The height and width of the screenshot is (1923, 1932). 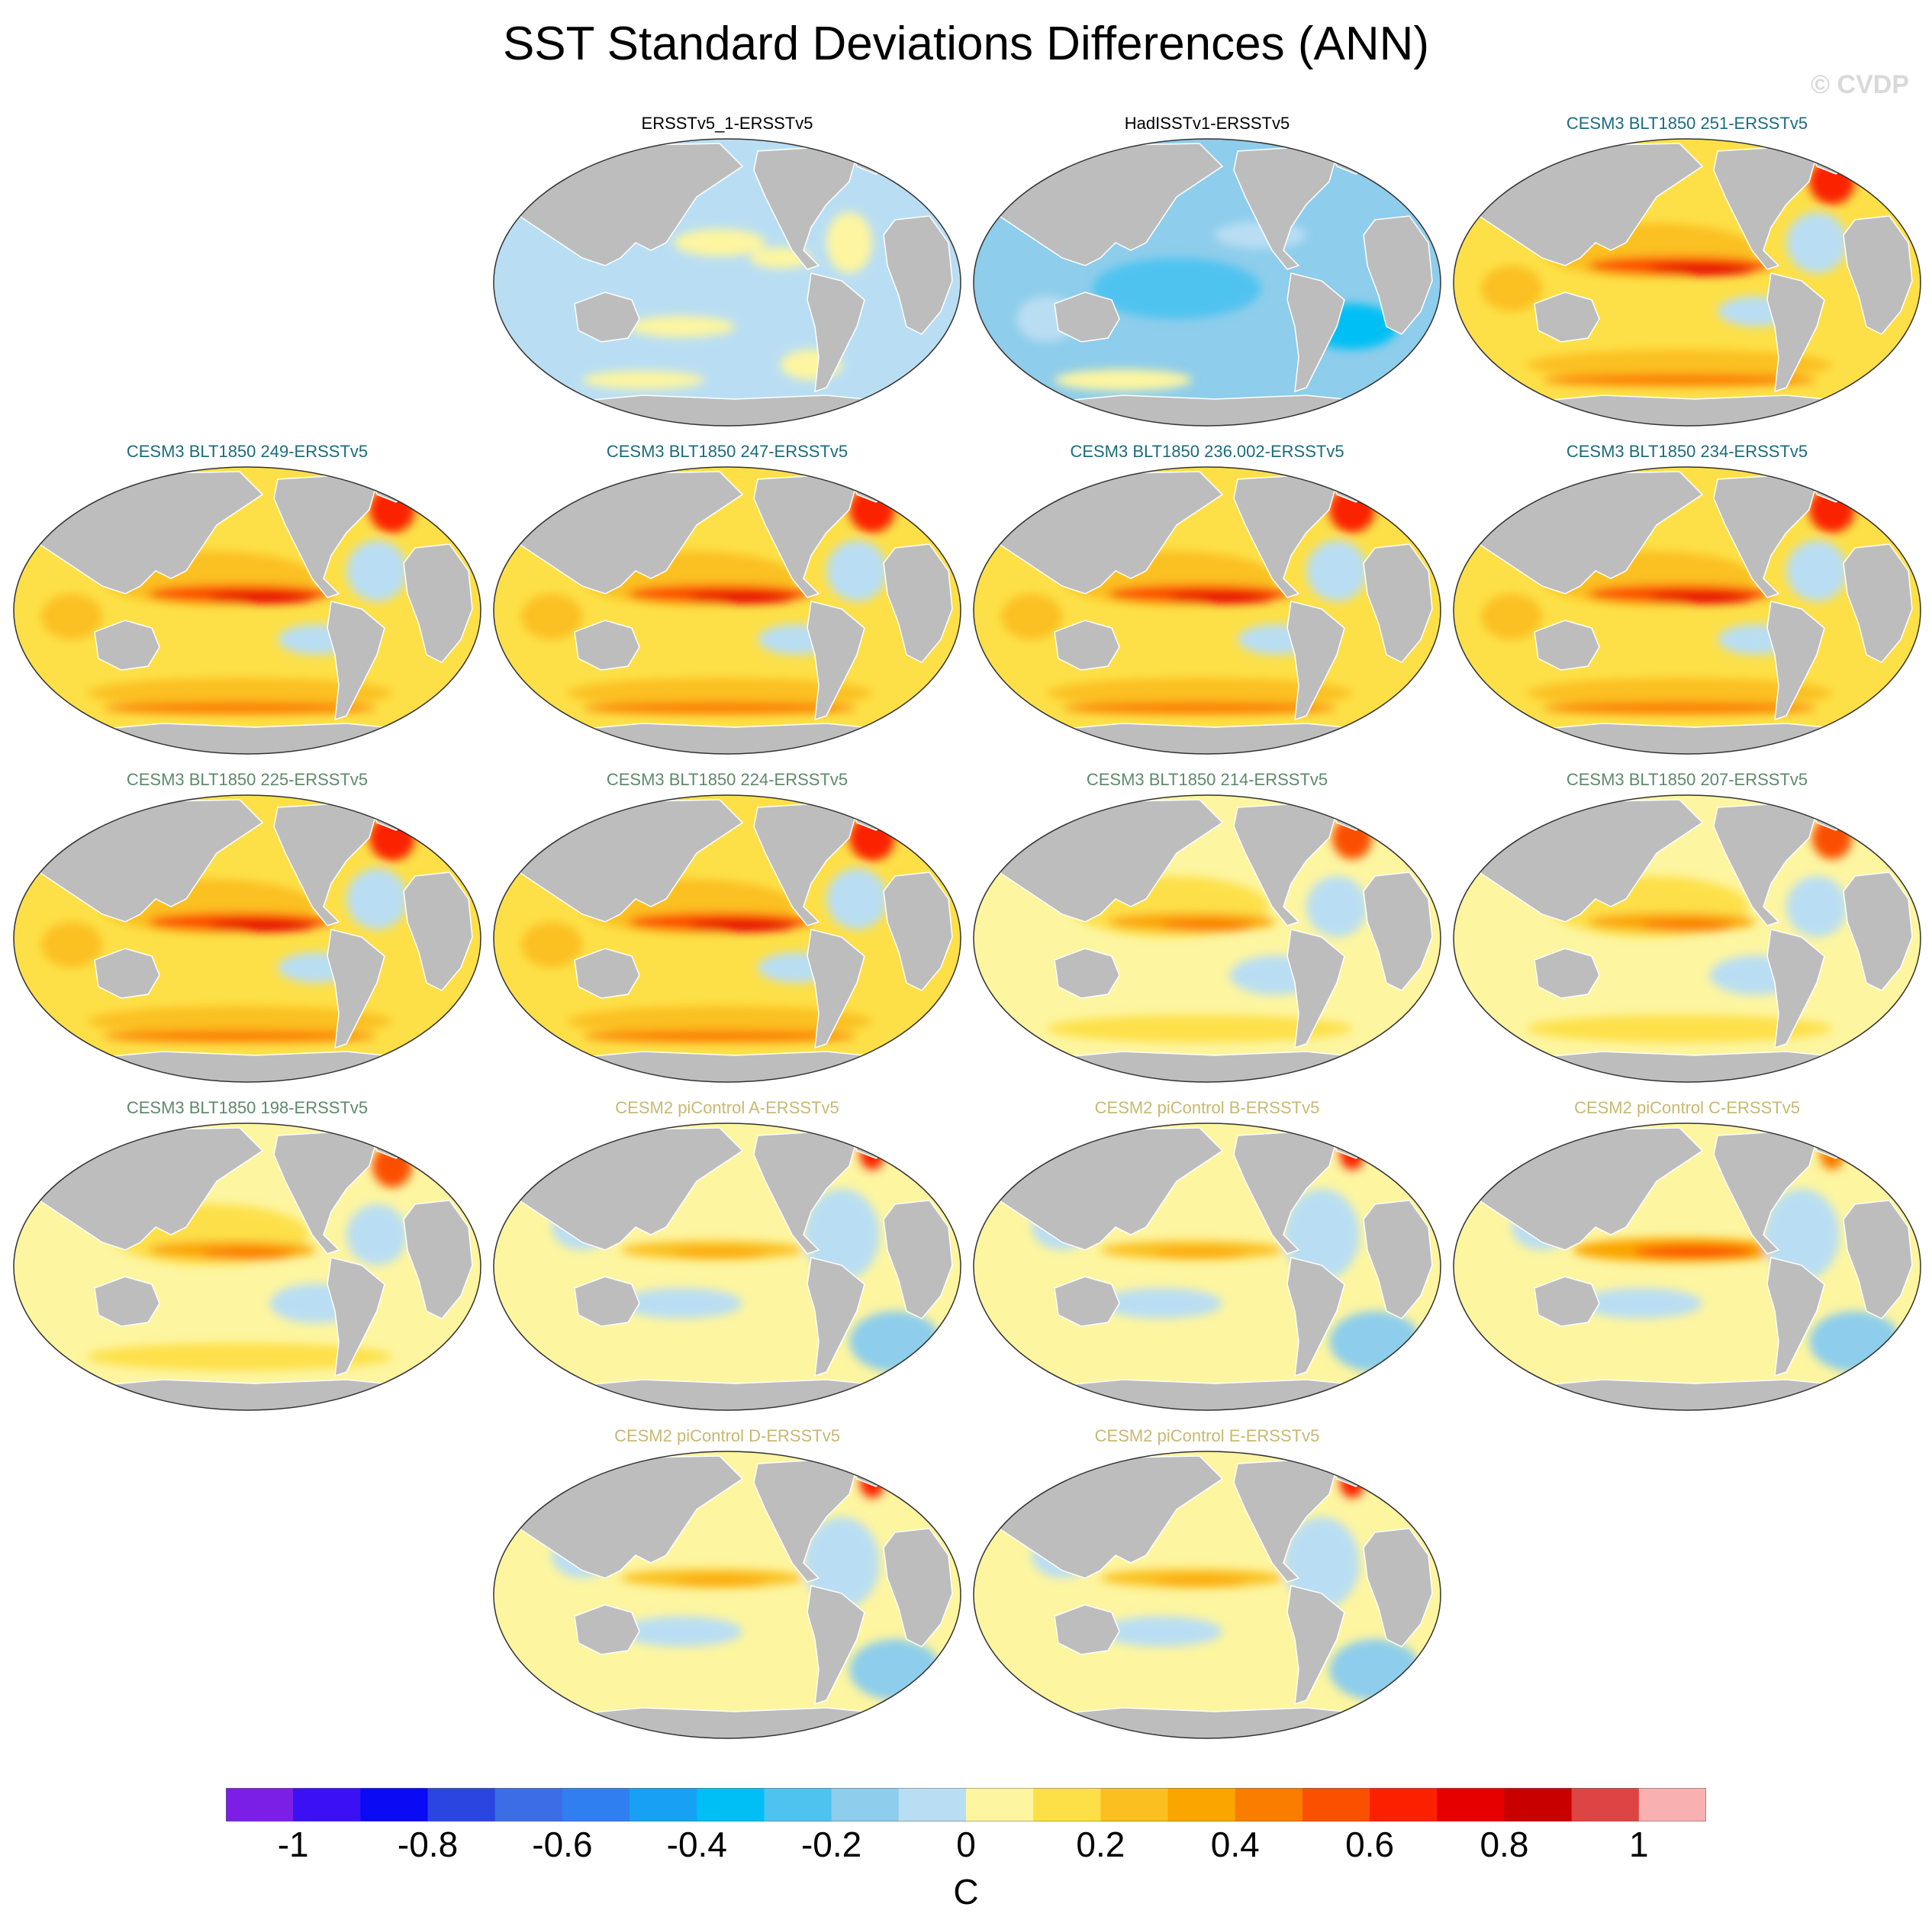 I want to click on map-panel: CESM3 BLT1850 236.002-ERSSTv5, so click(x=1207, y=601).